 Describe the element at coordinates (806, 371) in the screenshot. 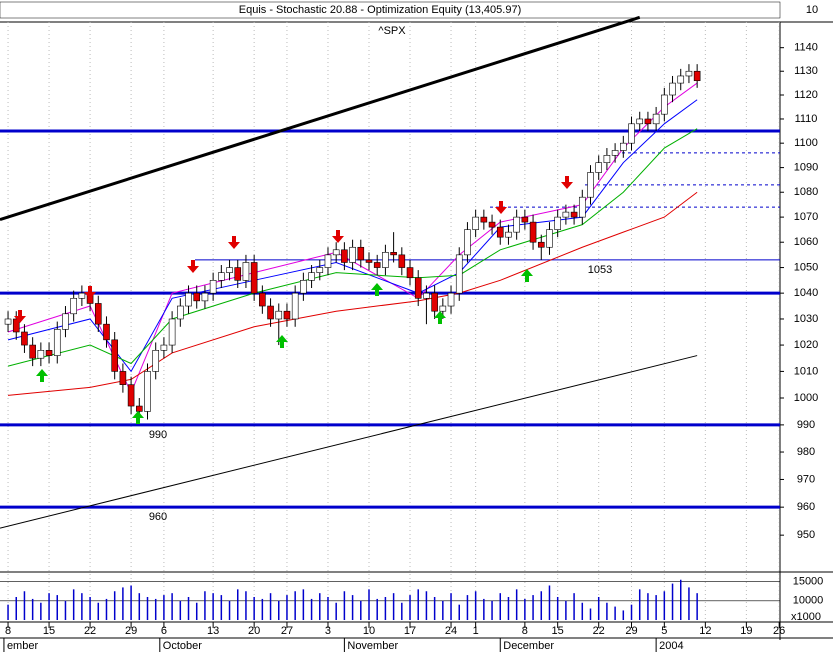

I see `y-tick-label: 1010` at that location.